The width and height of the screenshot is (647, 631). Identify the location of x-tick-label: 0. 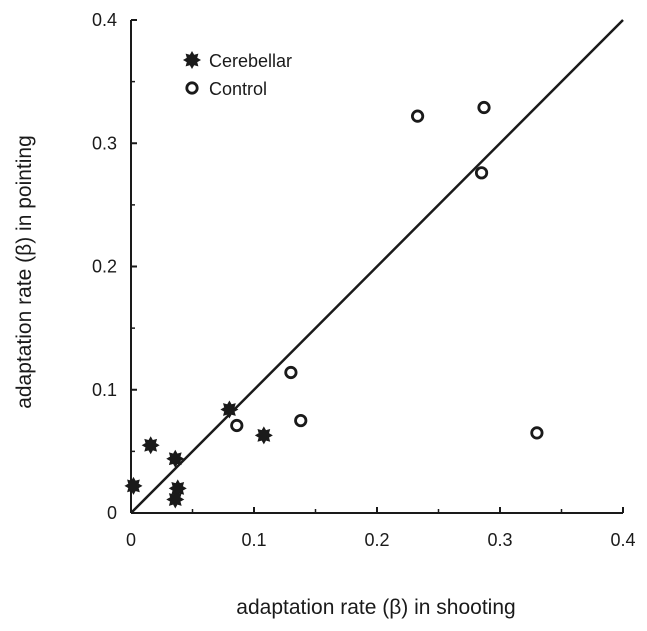
(131, 540).